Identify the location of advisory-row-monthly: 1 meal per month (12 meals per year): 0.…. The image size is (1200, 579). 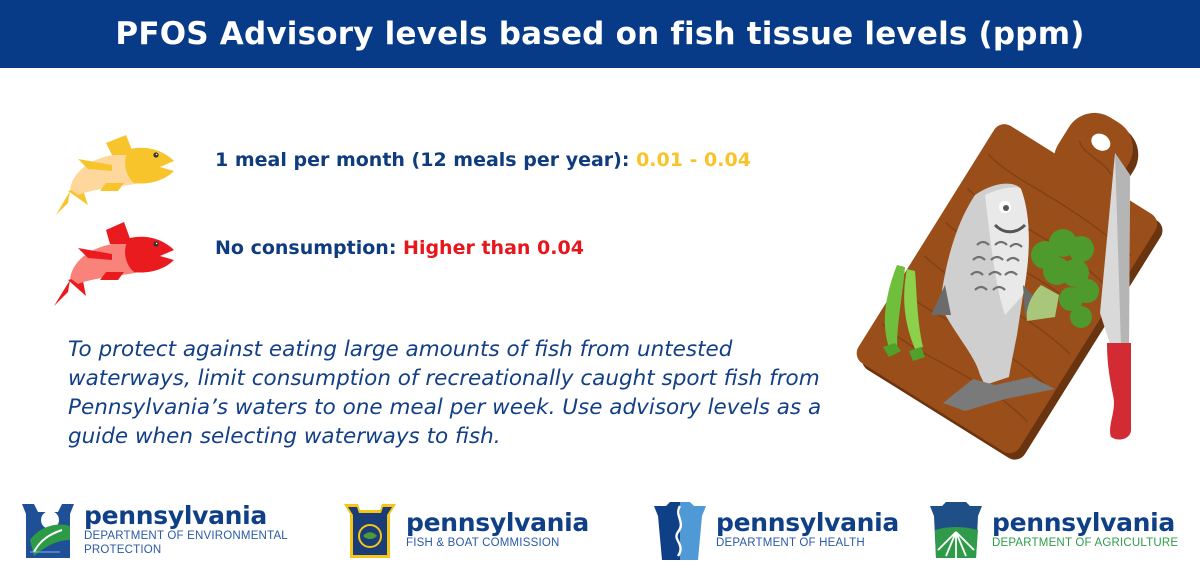
(399, 170).